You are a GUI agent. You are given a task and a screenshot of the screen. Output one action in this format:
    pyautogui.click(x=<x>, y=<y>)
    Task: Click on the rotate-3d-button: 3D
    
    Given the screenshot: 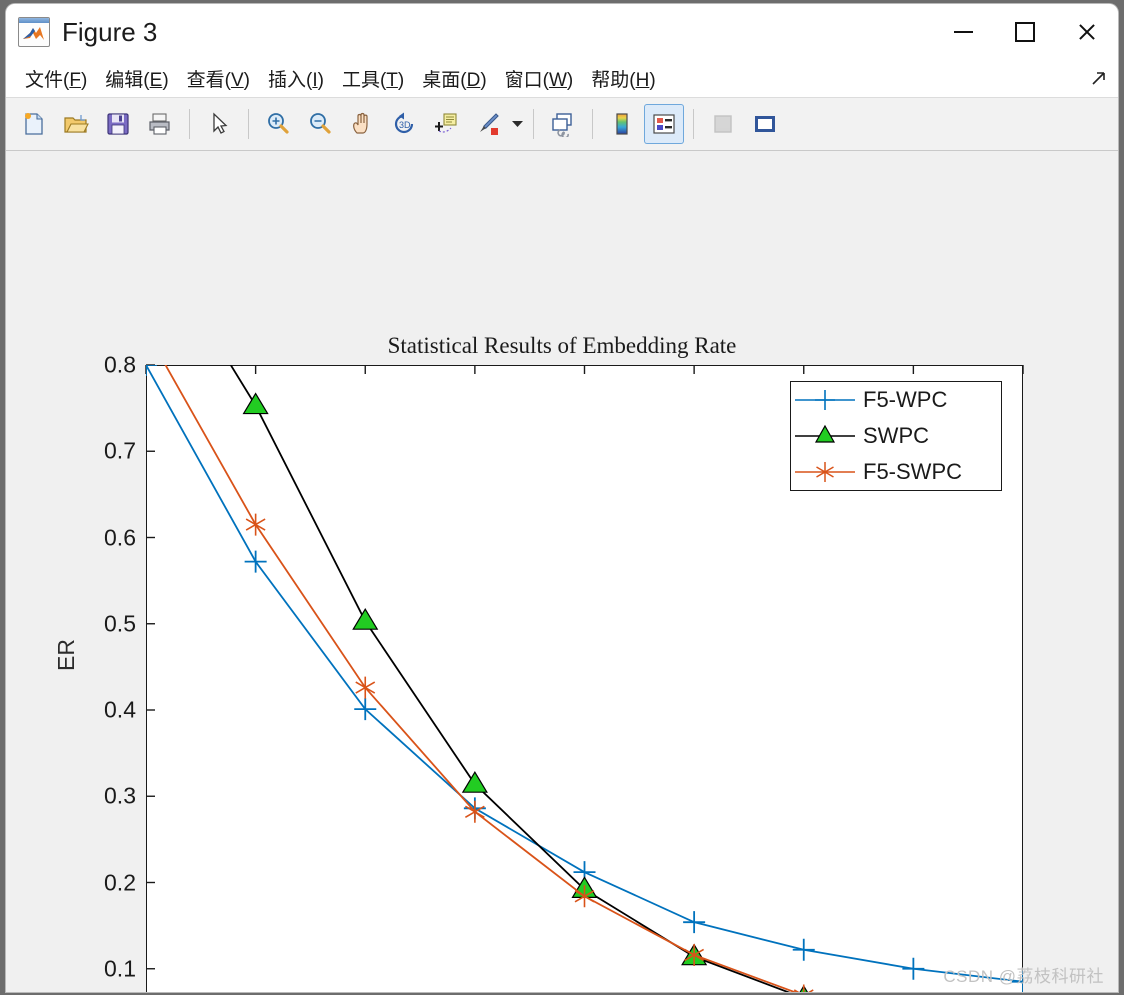 What is the action you would take?
    pyautogui.click(x=404, y=124)
    